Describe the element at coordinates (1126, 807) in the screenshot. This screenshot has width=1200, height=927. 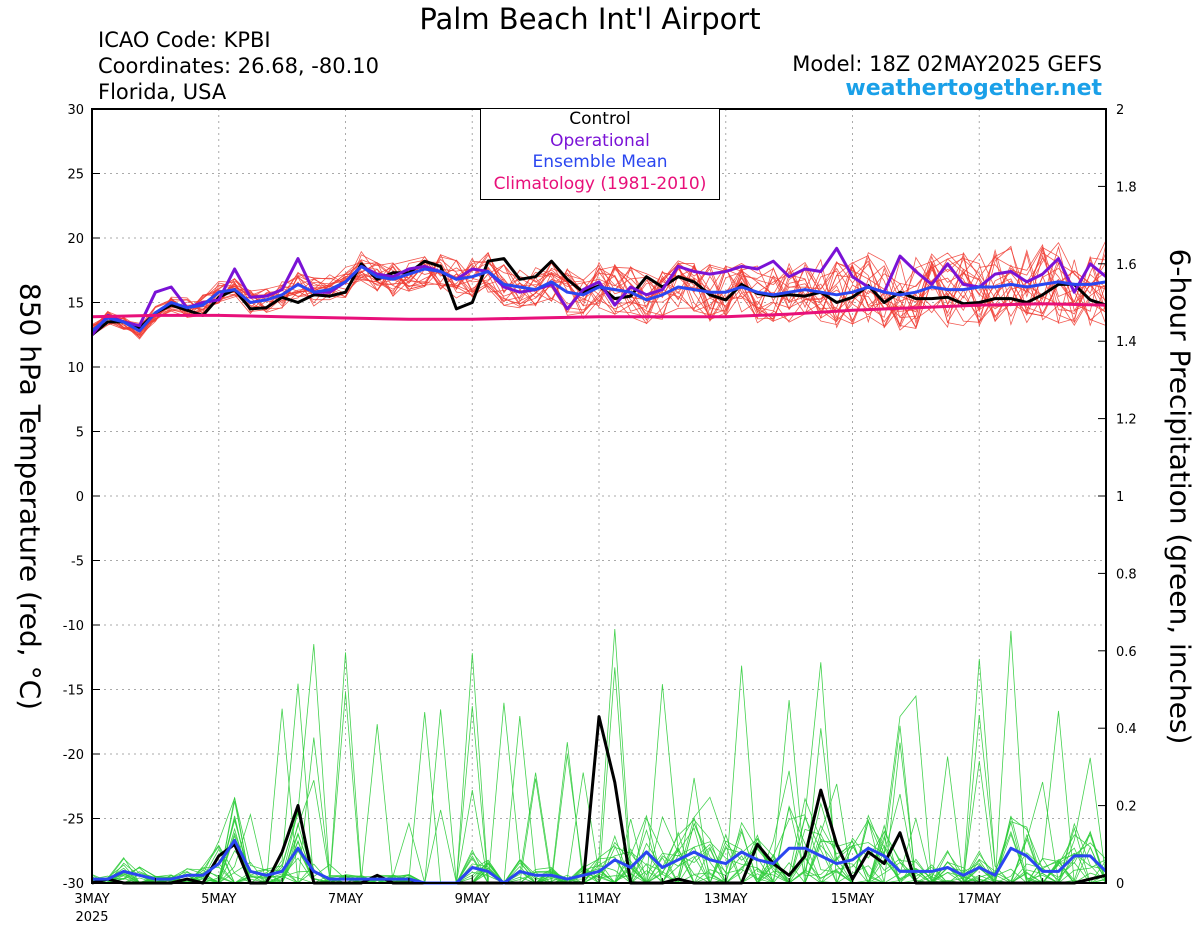
I see `right-tick-label: 0.2` at that location.